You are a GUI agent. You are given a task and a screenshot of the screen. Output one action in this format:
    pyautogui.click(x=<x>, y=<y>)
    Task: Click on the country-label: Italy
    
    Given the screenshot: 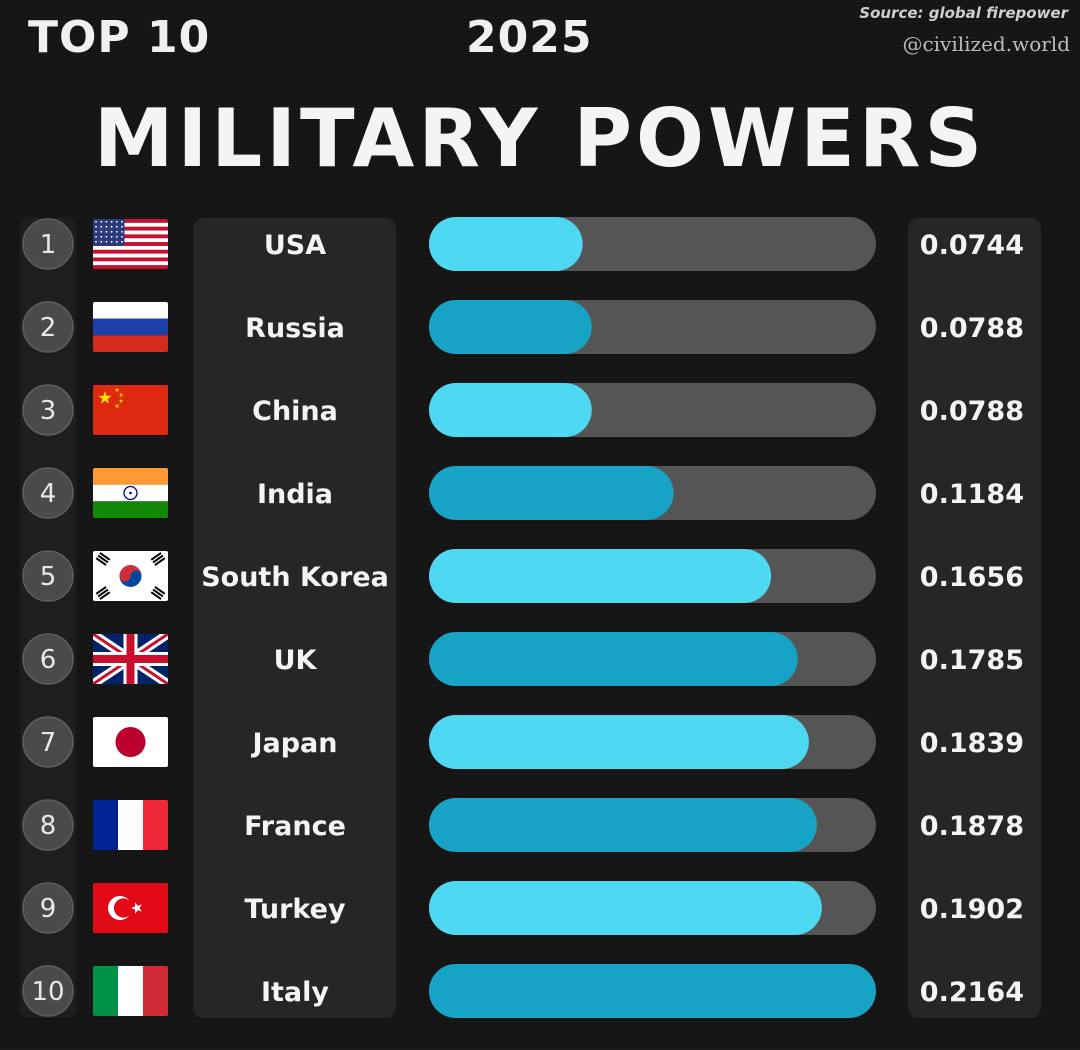 What is the action you would take?
    pyautogui.click(x=295, y=992)
    